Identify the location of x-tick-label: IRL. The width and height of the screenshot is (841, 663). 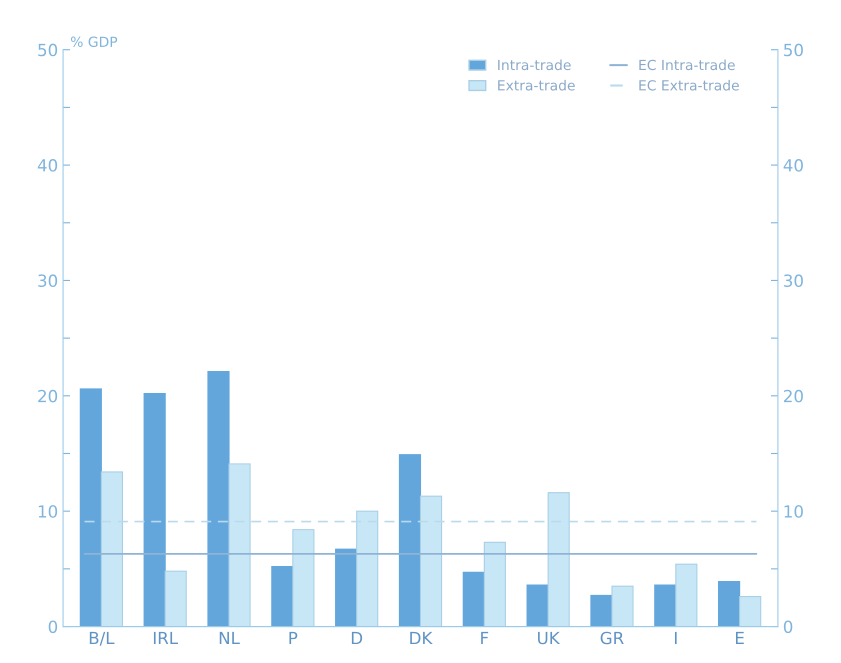
(166, 638).